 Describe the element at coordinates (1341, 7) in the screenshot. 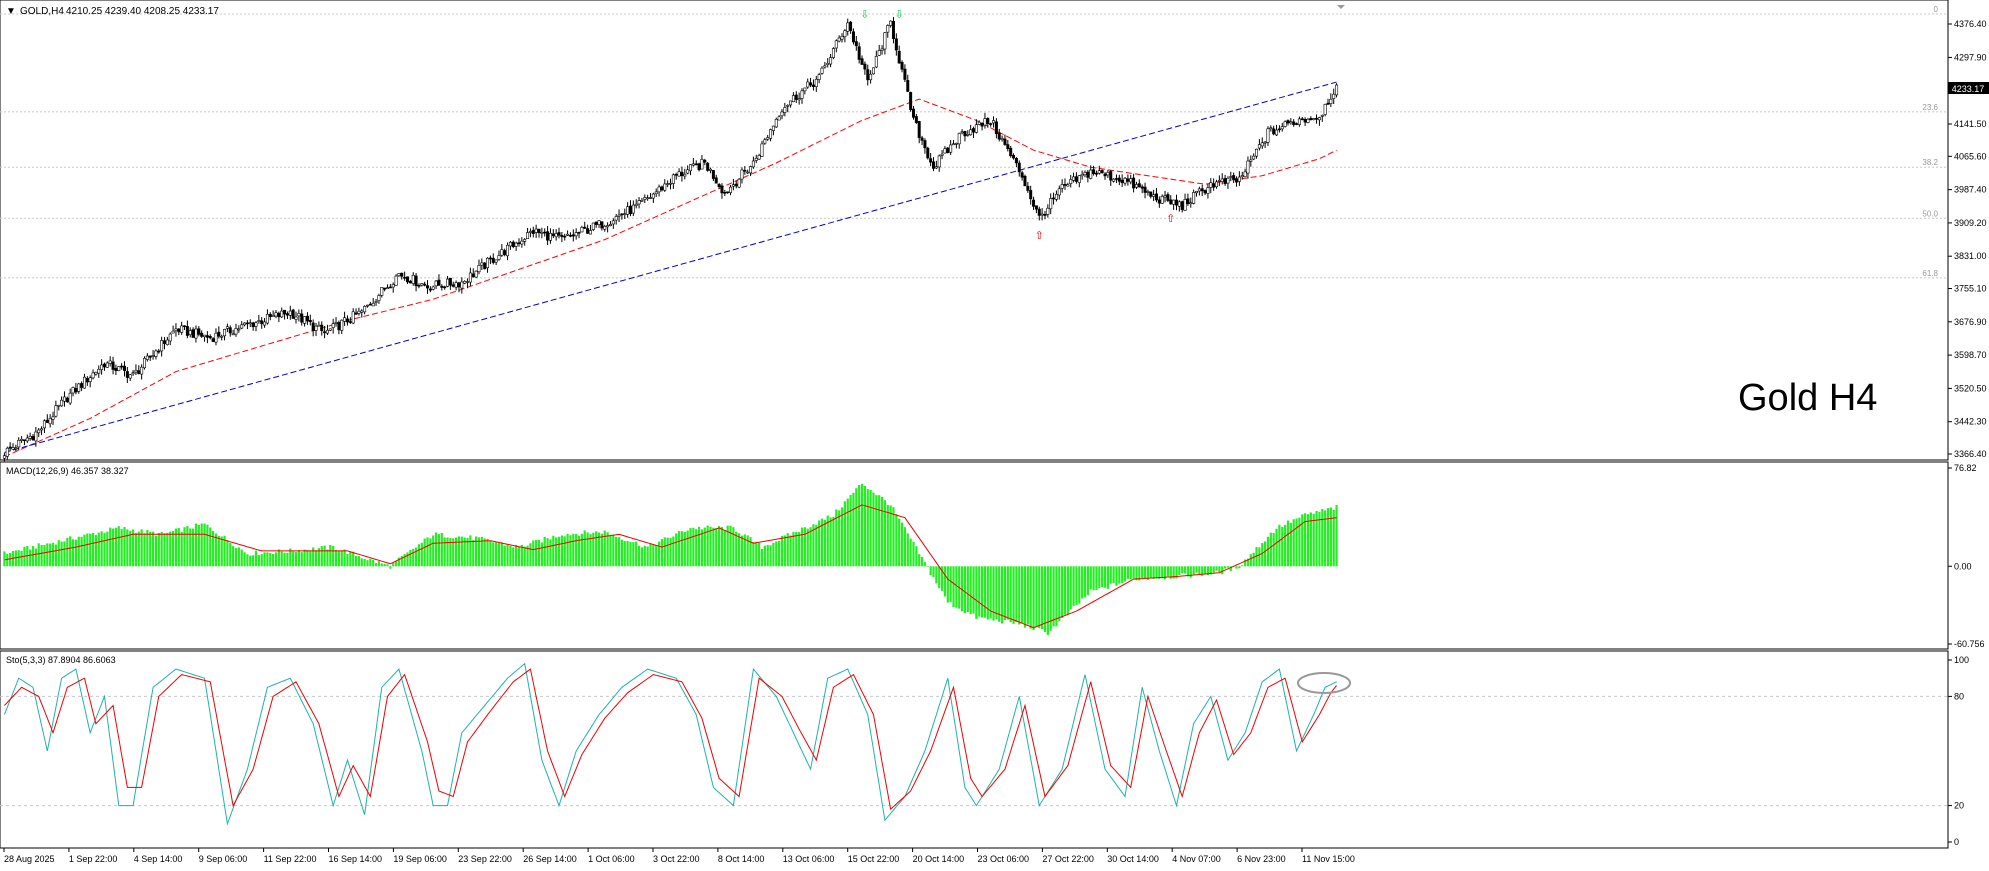

I see `chart-shift-icon` at that location.